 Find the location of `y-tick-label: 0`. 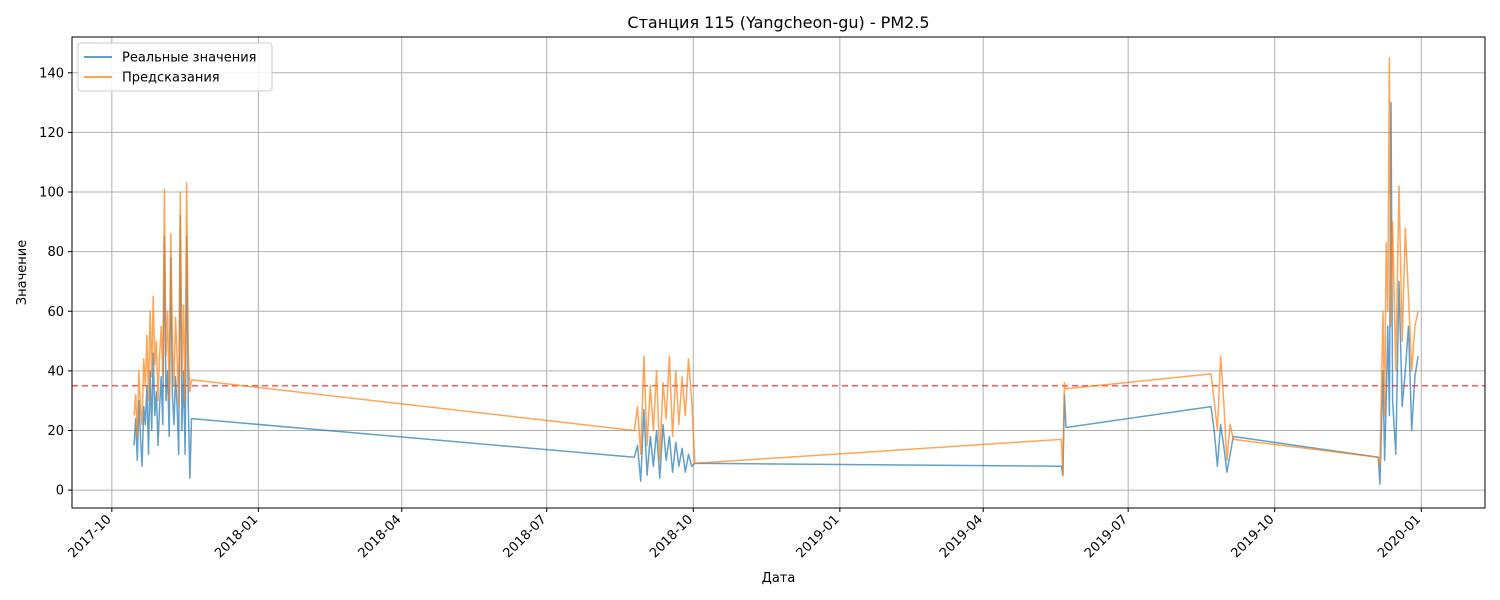

y-tick-label: 0 is located at coordinates (60, 491).